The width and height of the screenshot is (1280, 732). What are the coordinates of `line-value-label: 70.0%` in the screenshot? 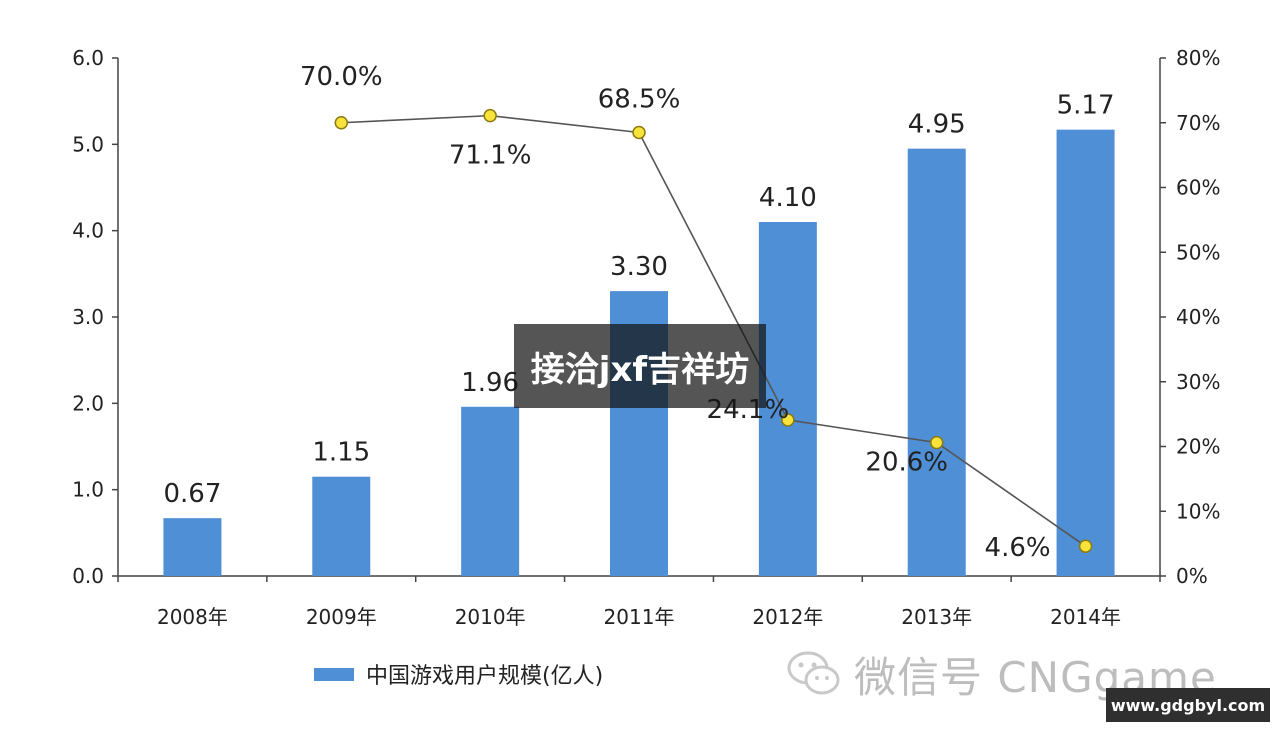 It's located at (341, 77).